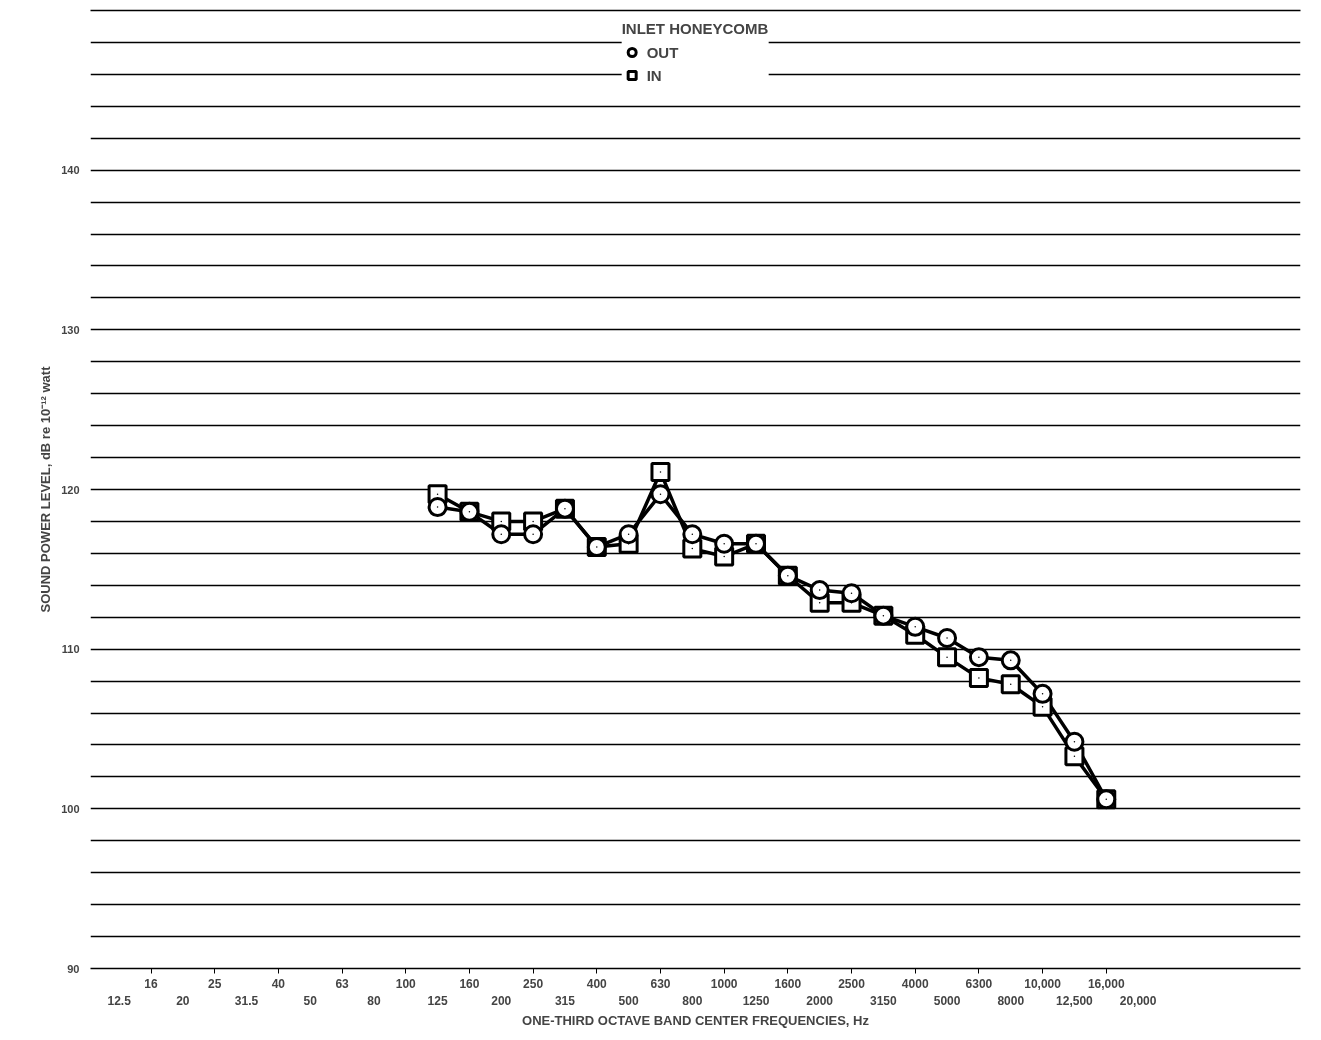 This screenshot has width=1321, height=1040. What do you see at coordinates (342, 983) in the screenshot?
I see `x-tick-label: 63` at bounding box center [342, 983].